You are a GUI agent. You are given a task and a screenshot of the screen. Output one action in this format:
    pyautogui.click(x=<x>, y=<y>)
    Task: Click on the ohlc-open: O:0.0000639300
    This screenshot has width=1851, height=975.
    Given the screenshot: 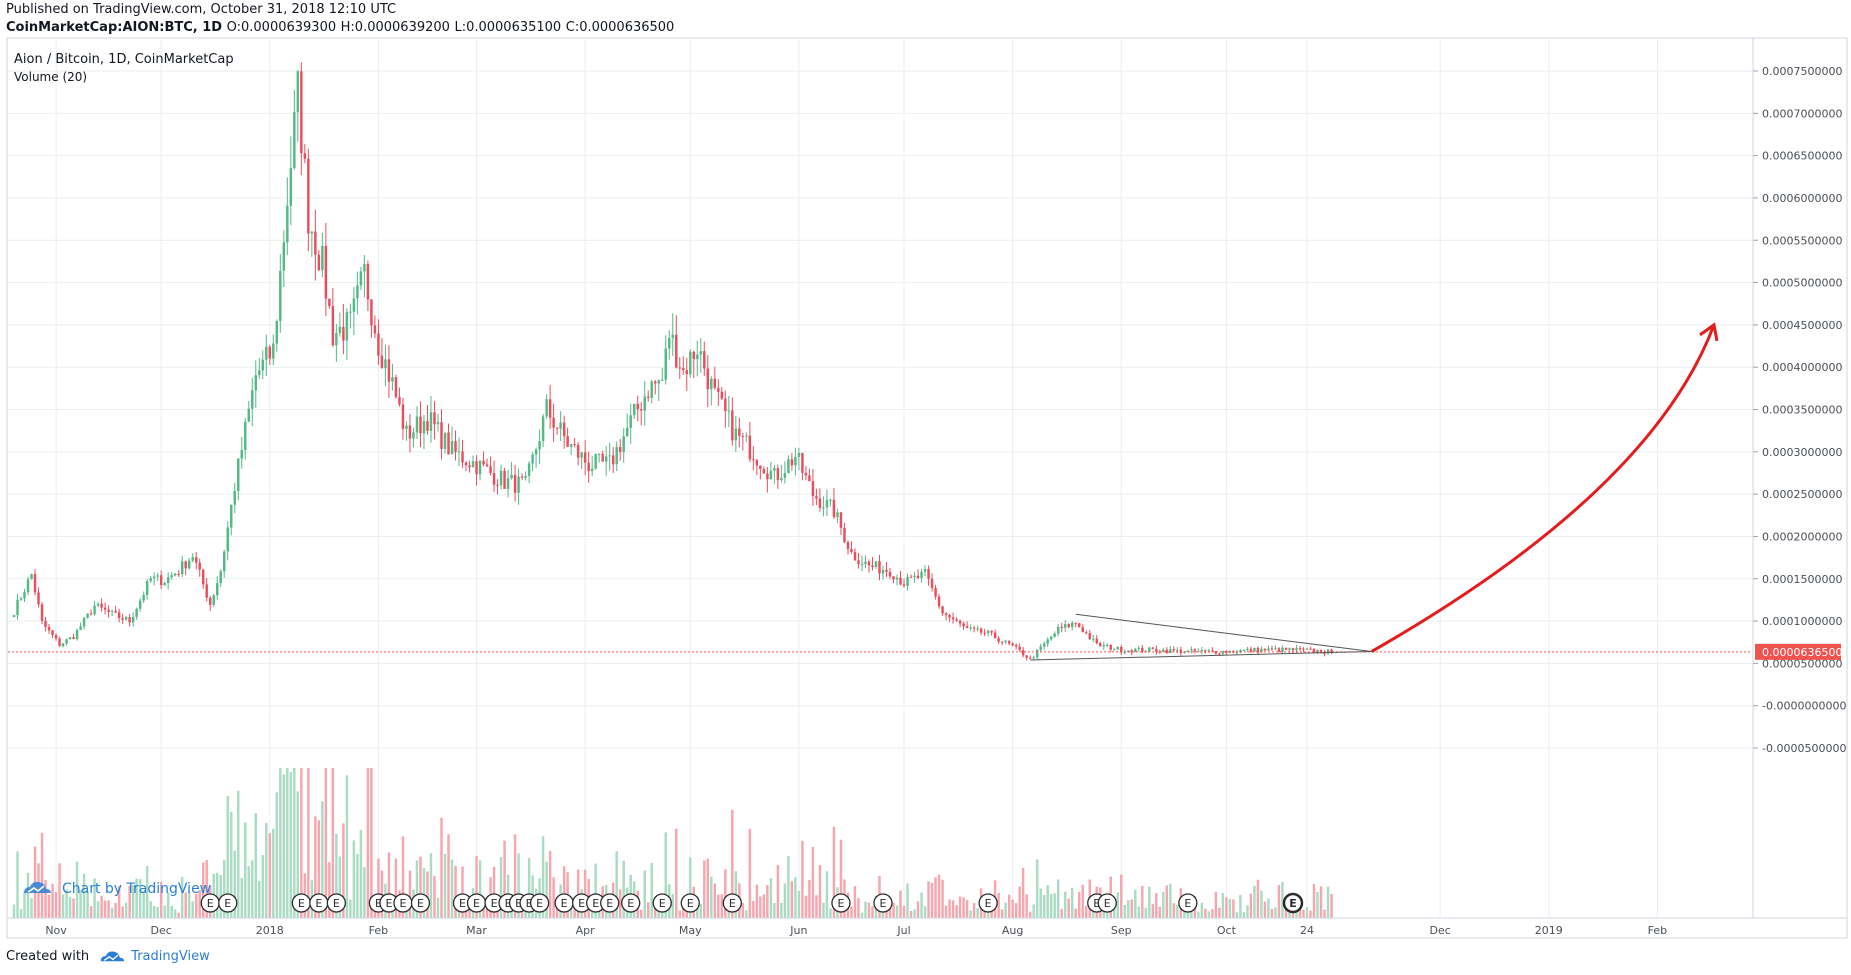 What is the action you would take?
    pyautogui.click(x=281, y=27)
    